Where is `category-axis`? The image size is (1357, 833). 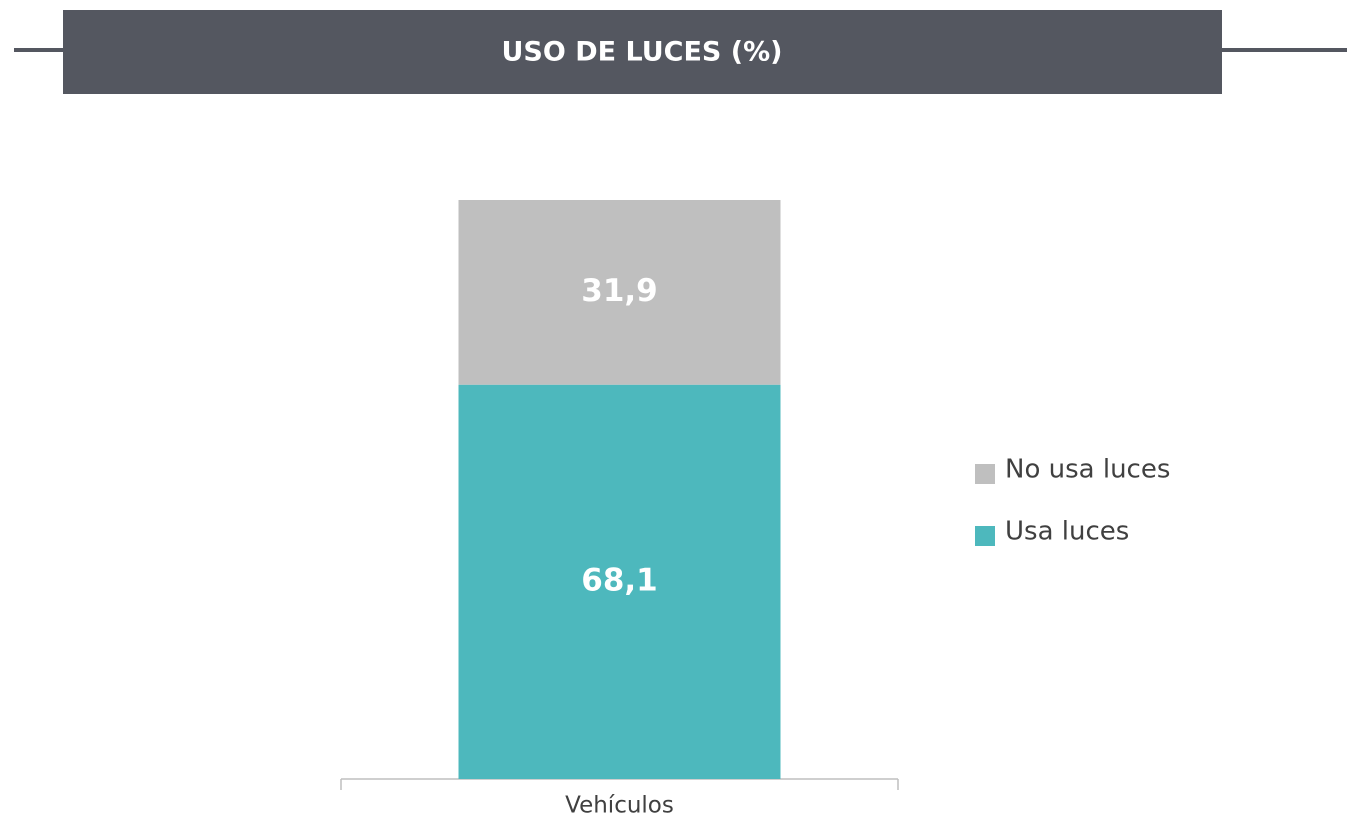 category-axis is located at coordinates (619, 784).